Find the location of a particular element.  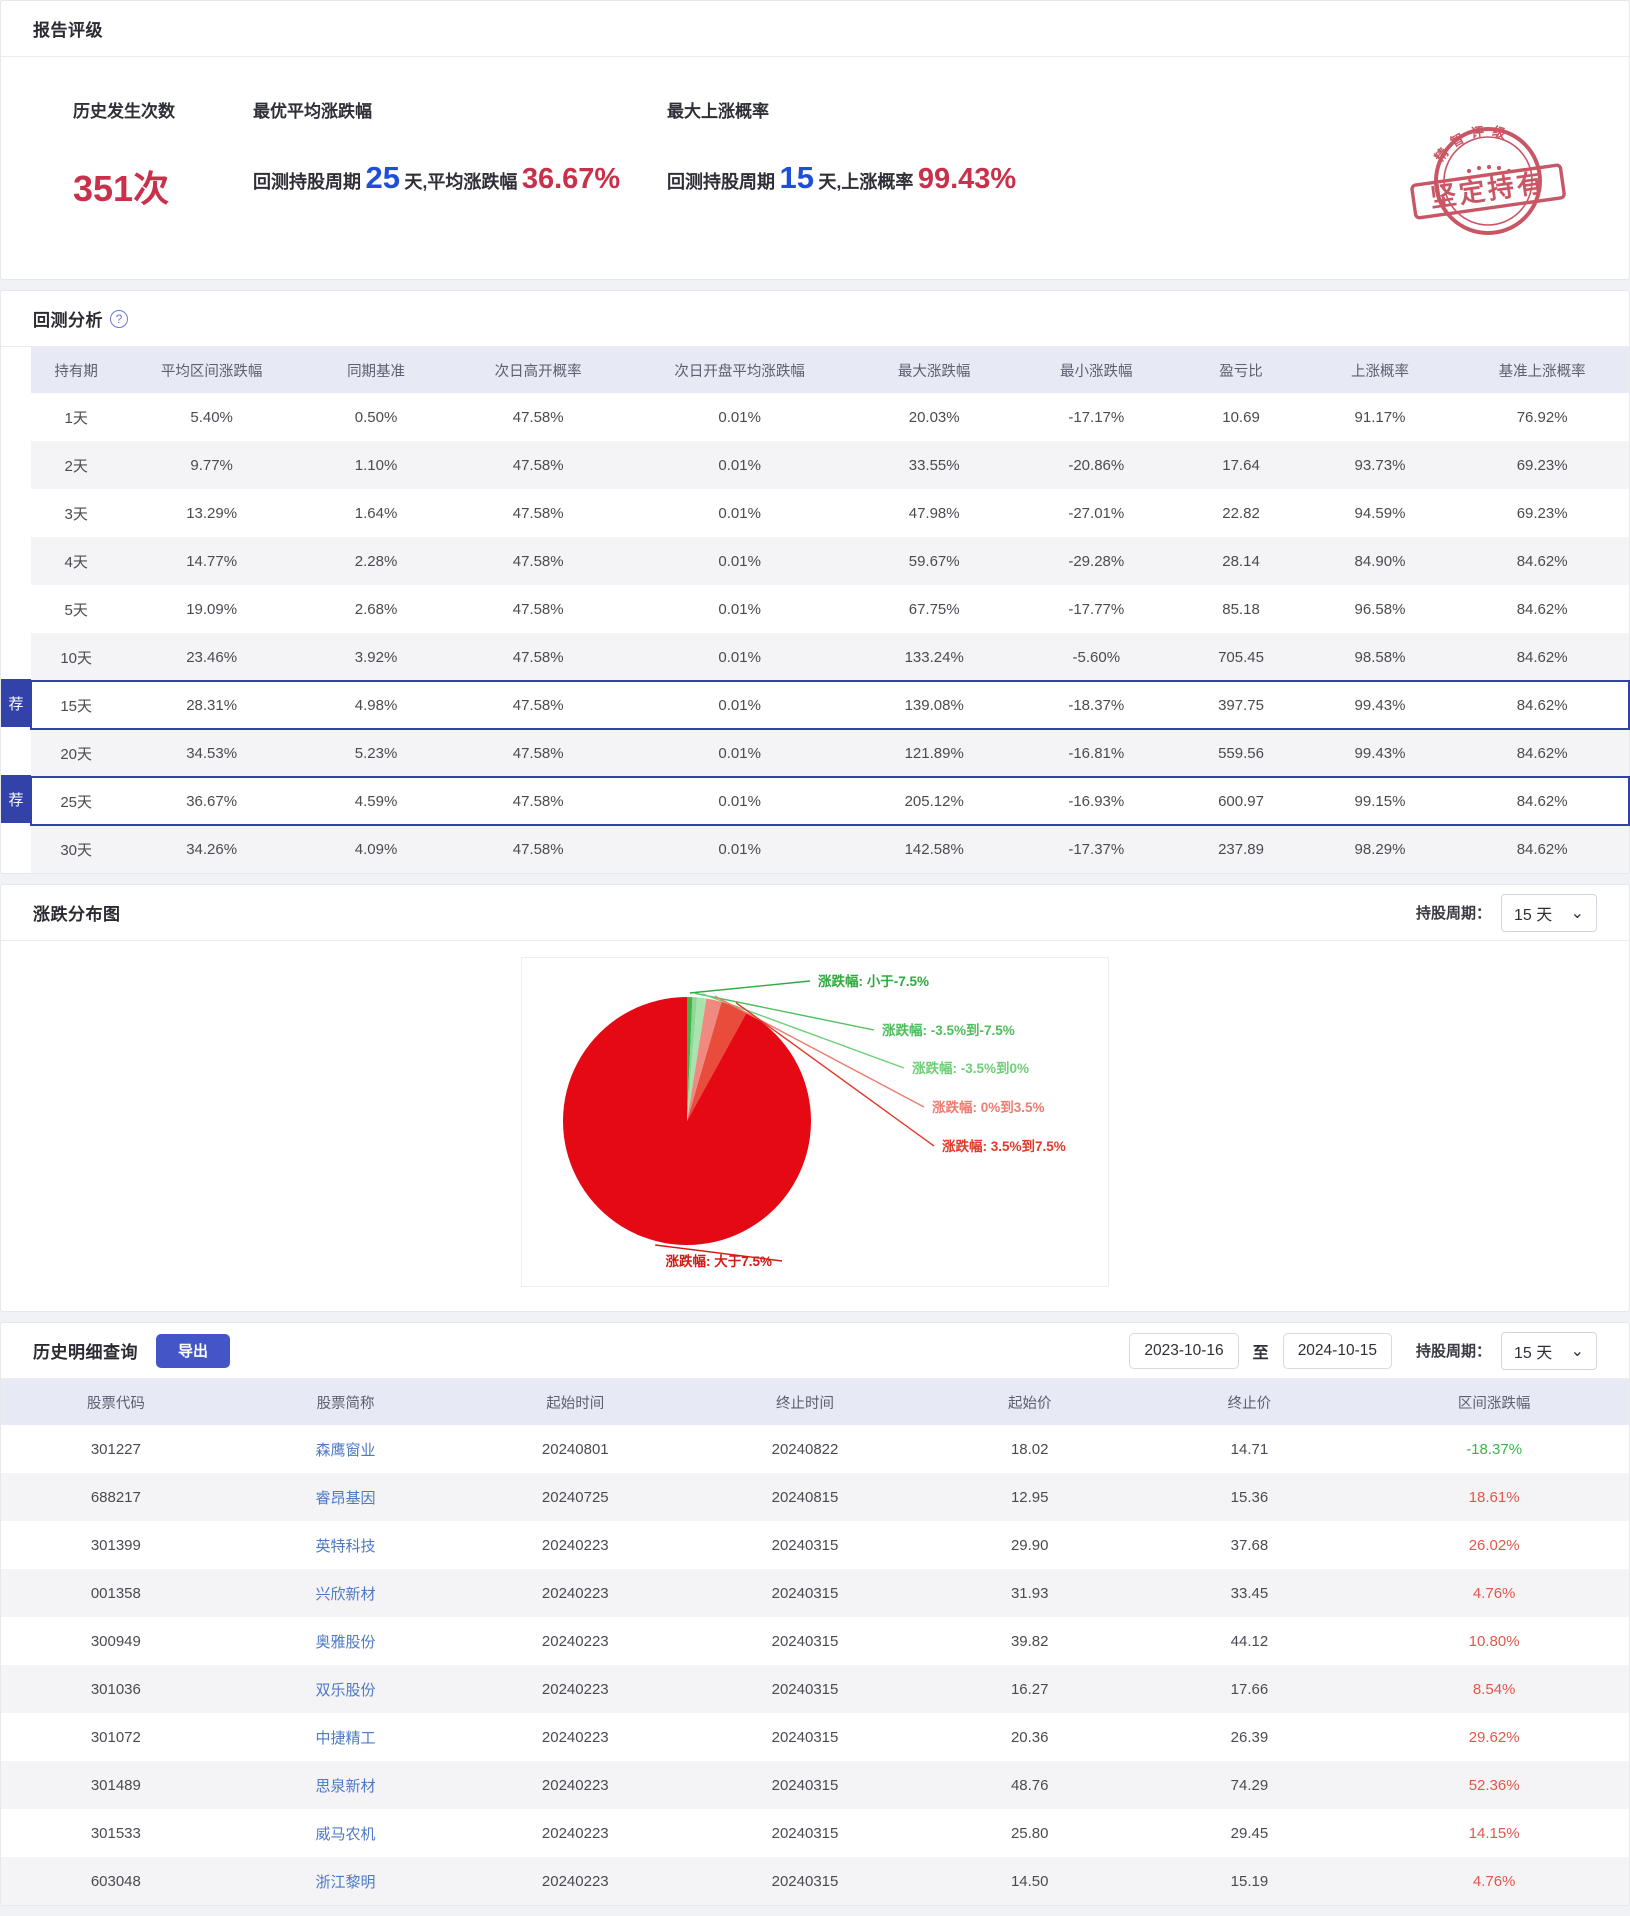

date-from-input: 2023-10-16 is located at coordinates (1184, 1350).